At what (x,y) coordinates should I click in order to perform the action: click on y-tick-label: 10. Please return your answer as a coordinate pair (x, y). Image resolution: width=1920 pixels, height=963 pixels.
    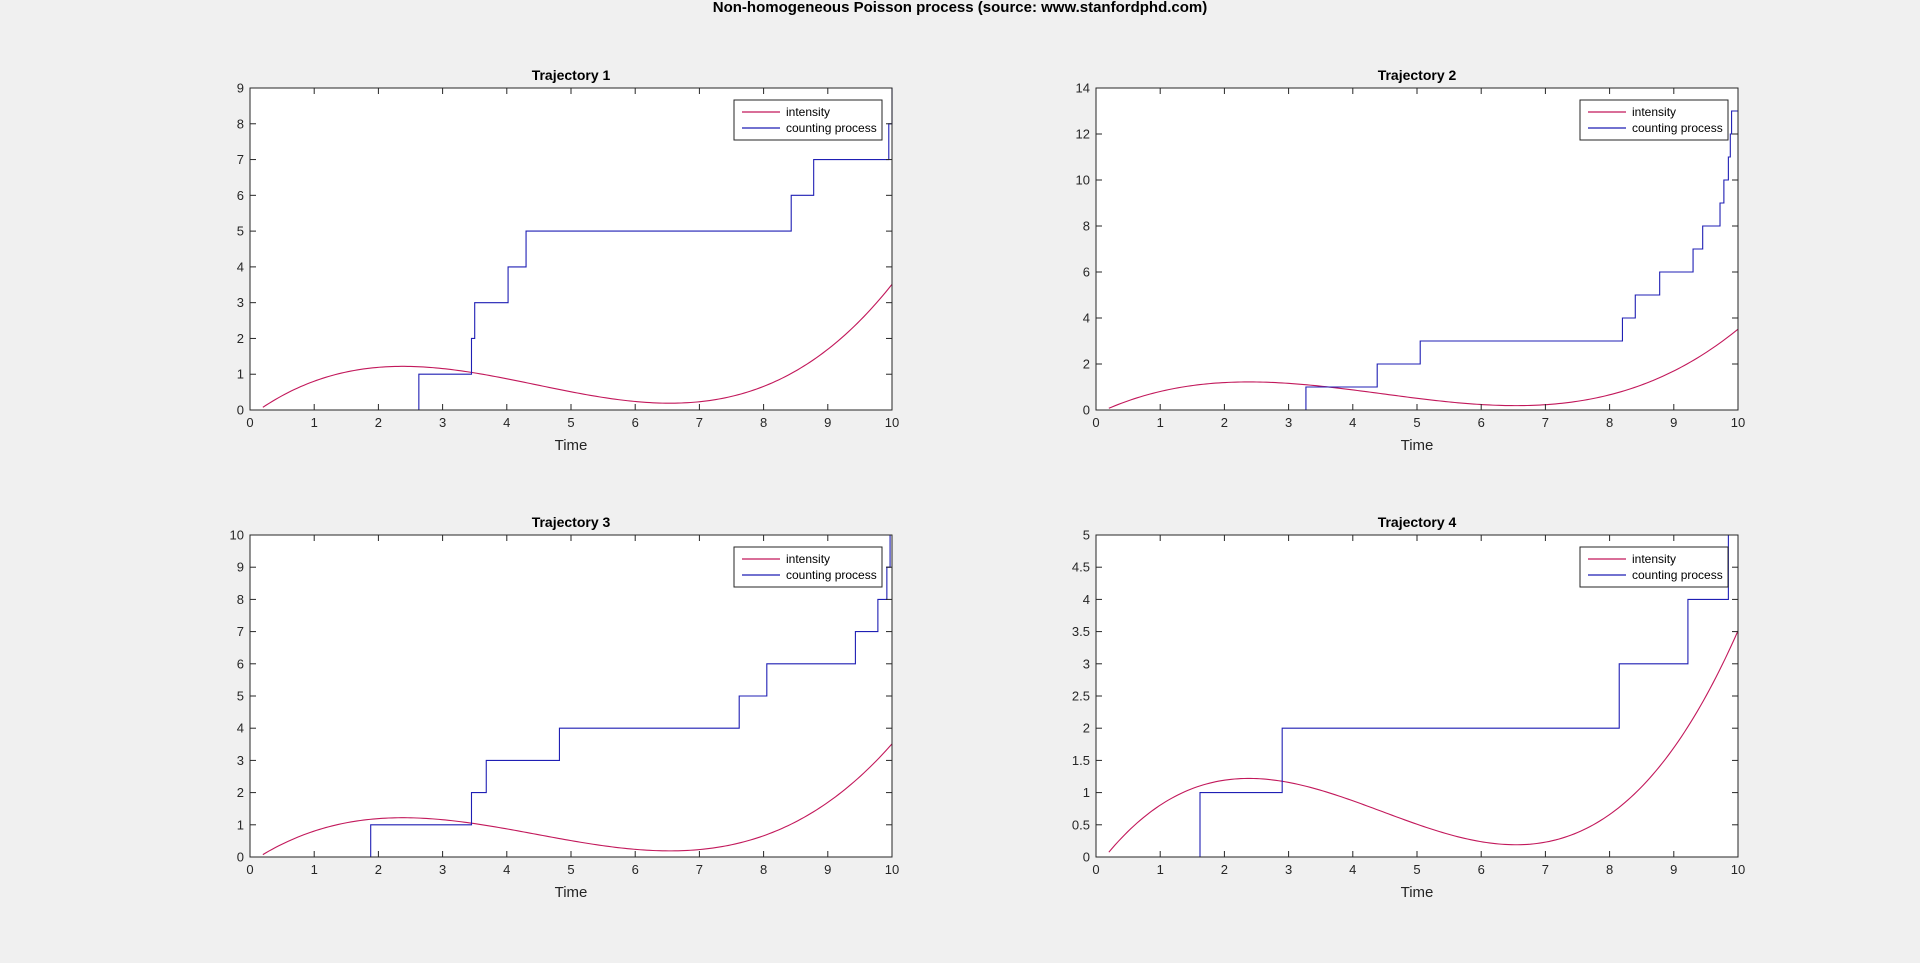
    Looking at the image, I should click on (1083, 180).